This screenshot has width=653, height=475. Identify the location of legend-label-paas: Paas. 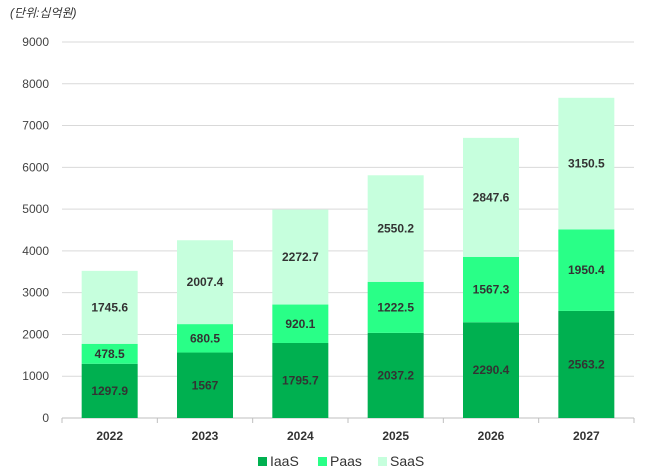
(346, 461).